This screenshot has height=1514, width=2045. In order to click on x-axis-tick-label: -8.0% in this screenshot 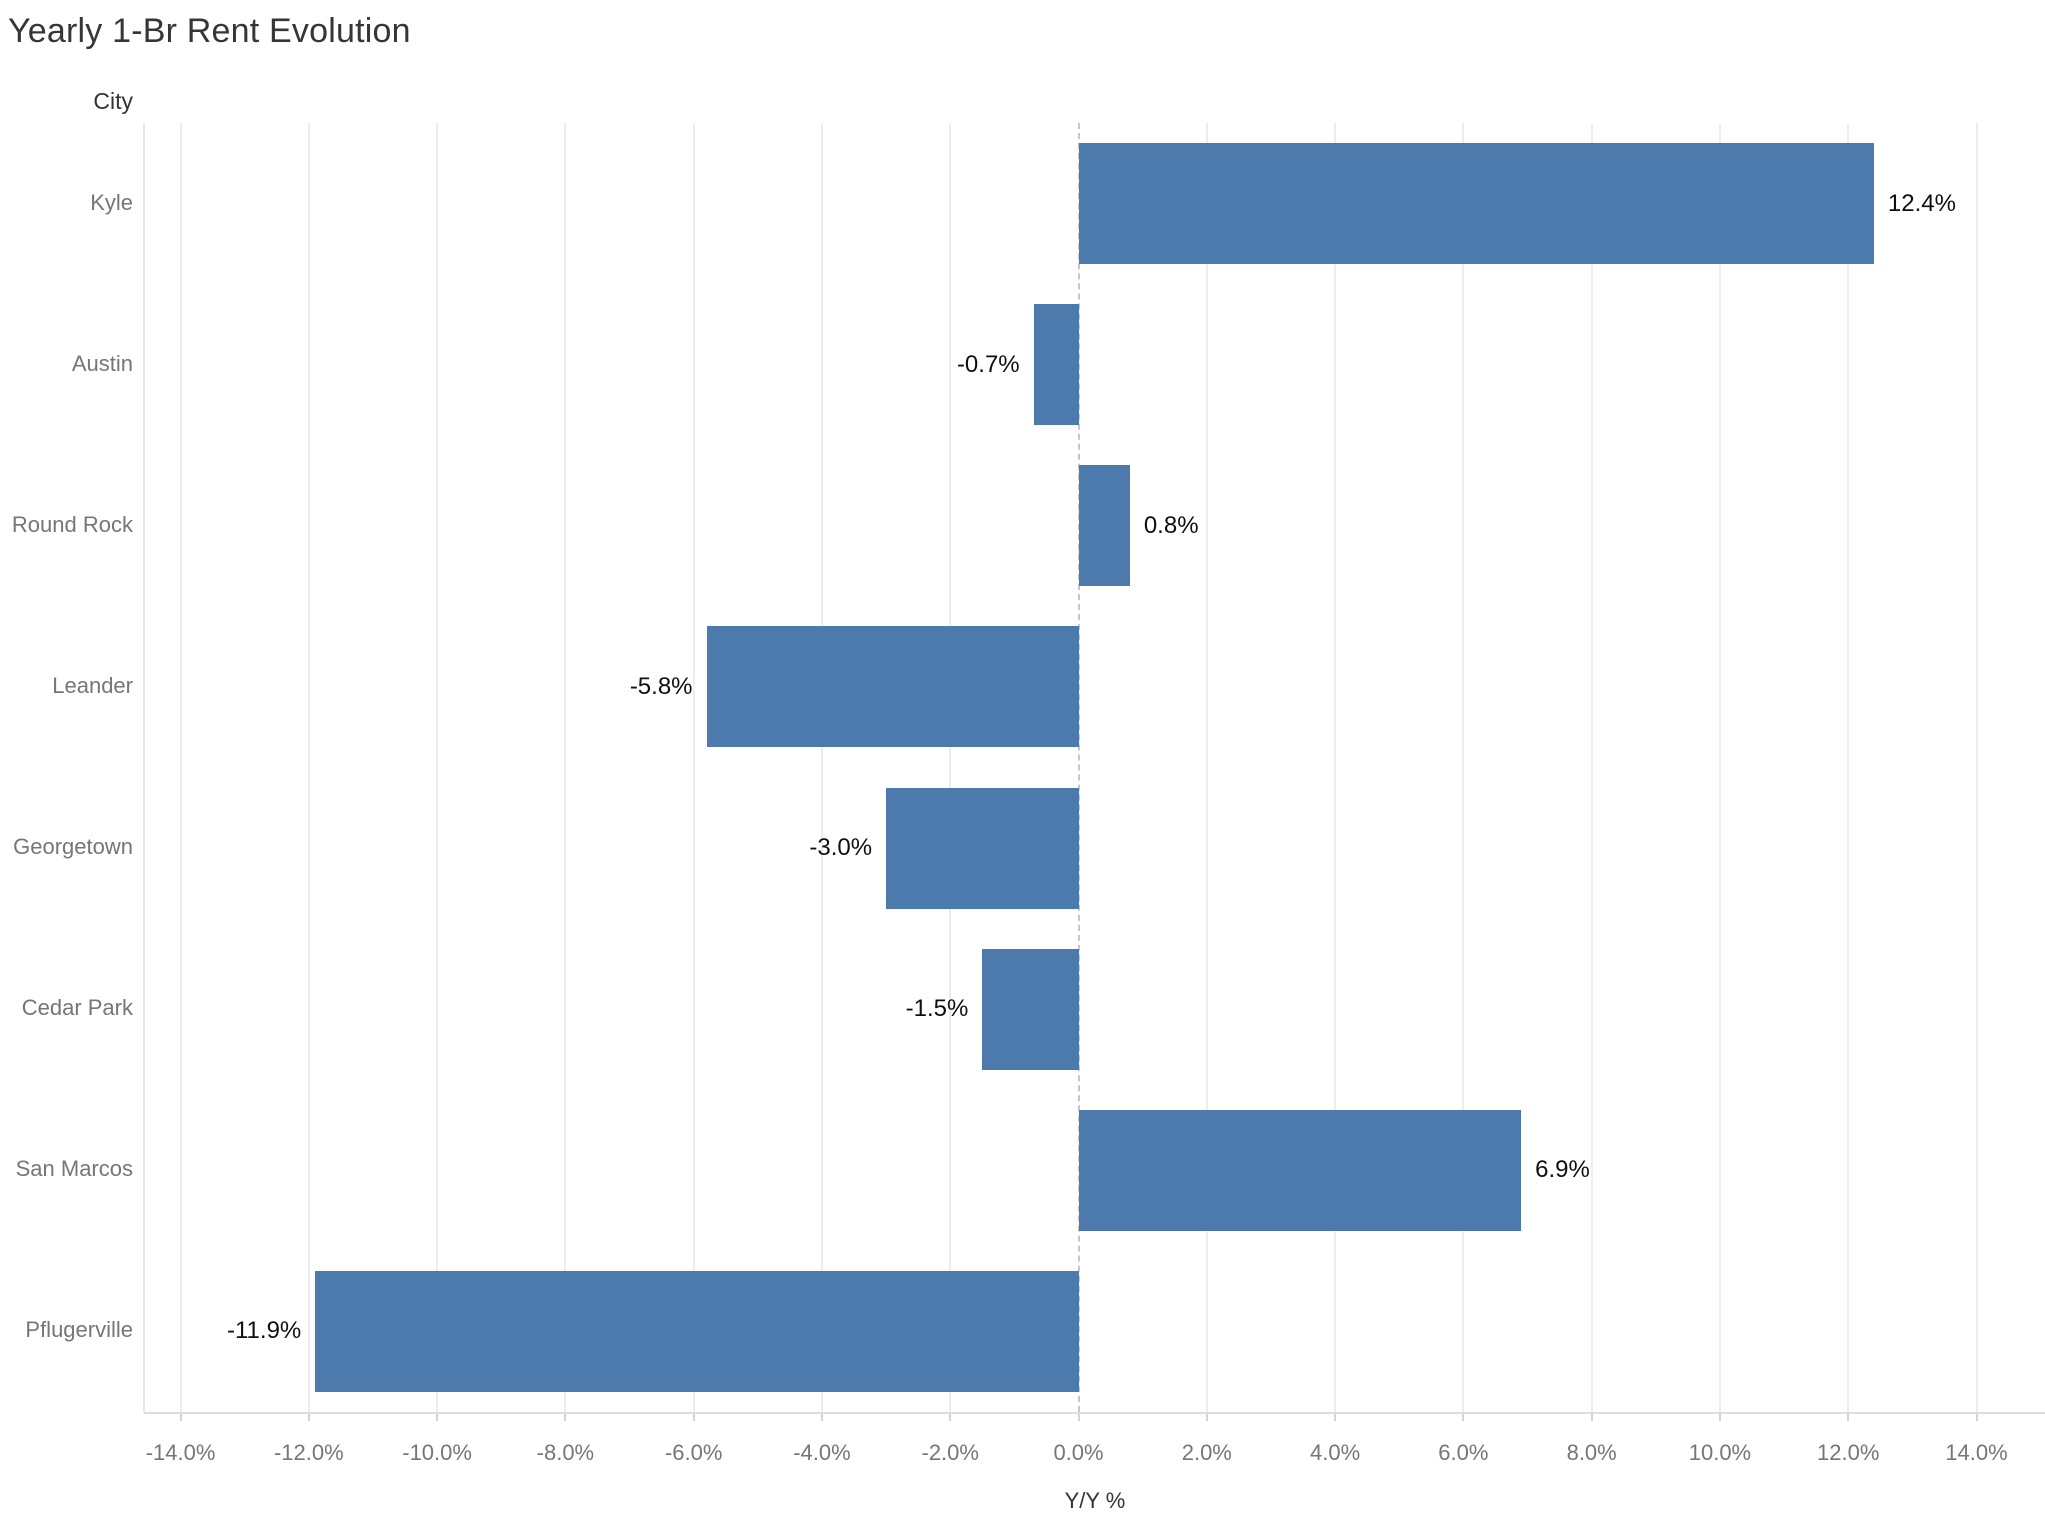, I will do `click(565, 1452)`.